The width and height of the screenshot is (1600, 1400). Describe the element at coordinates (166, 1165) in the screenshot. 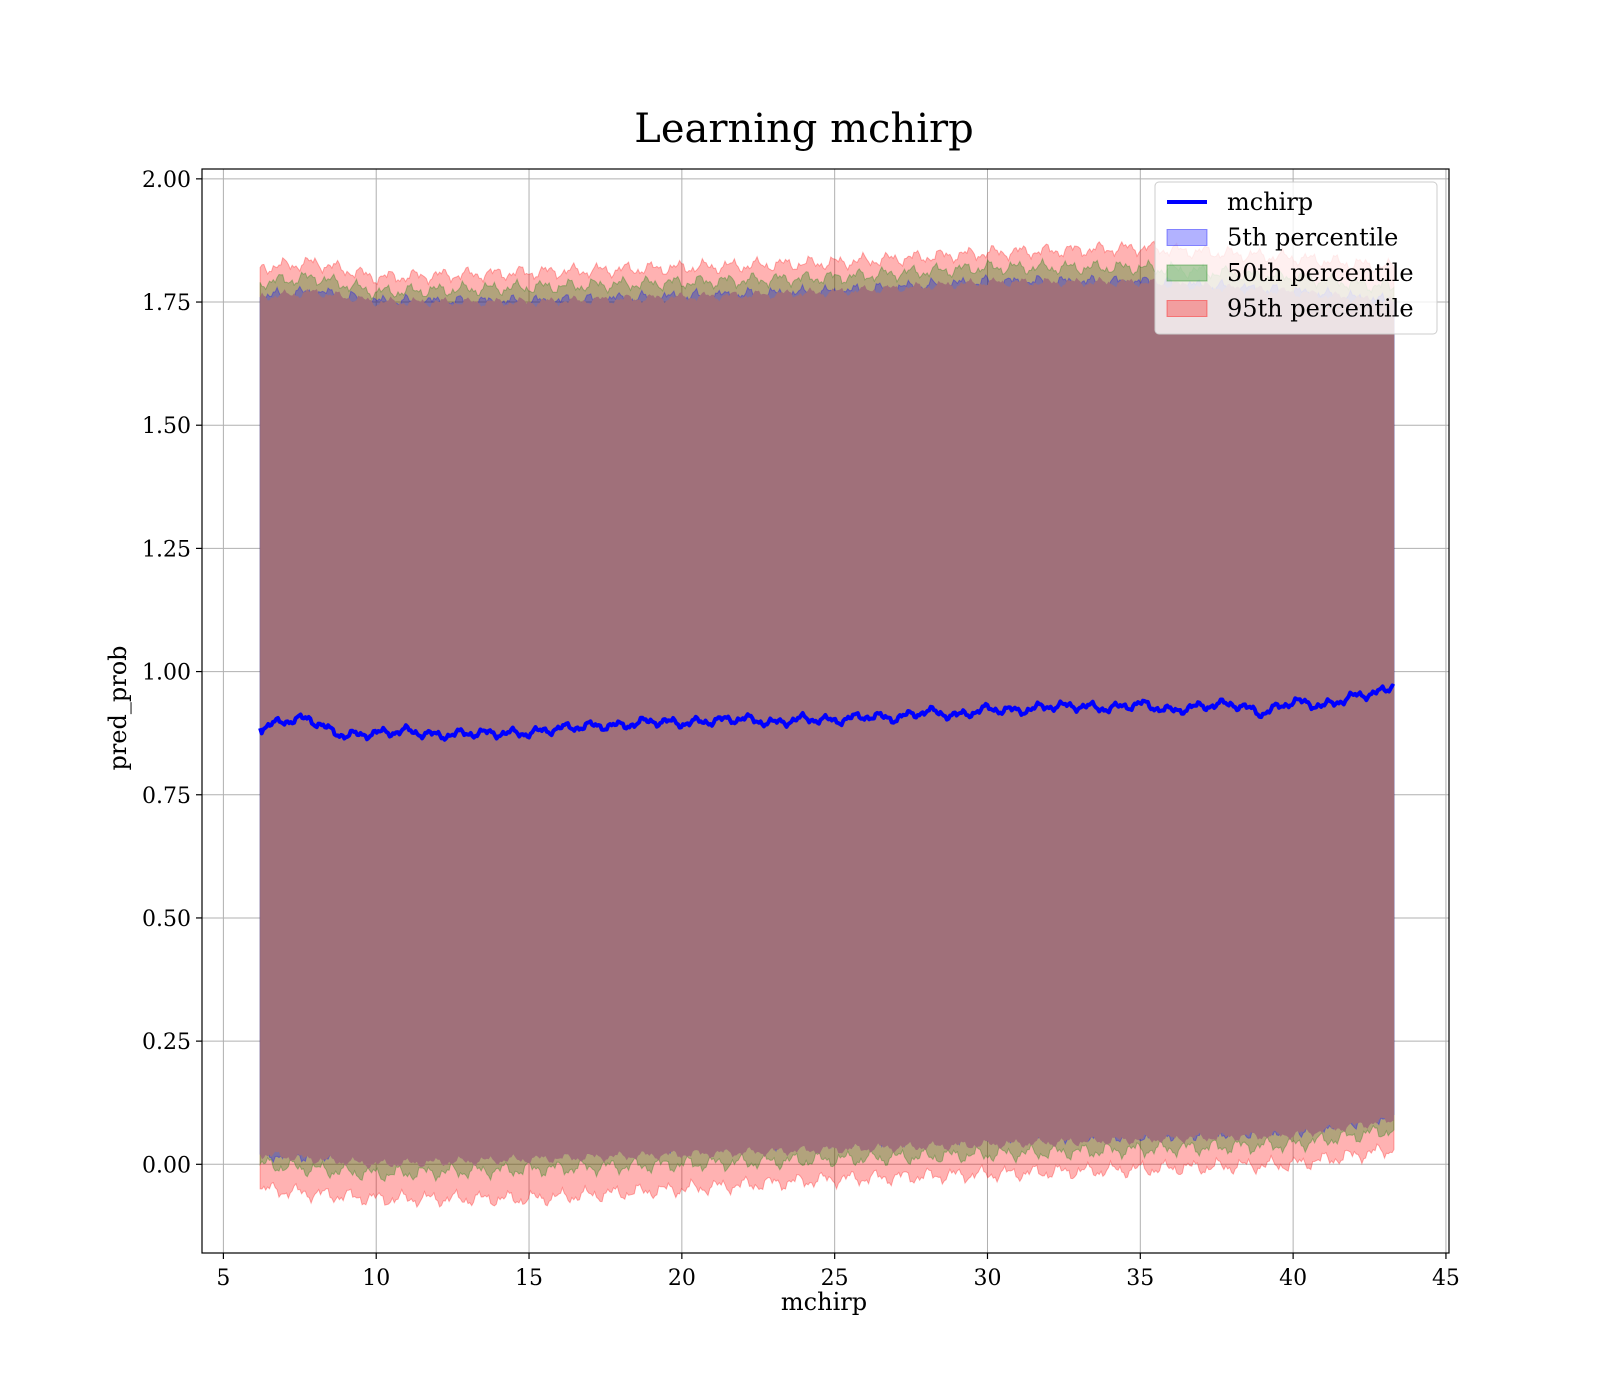

I see `y-tick-label: 0.00` at that location.